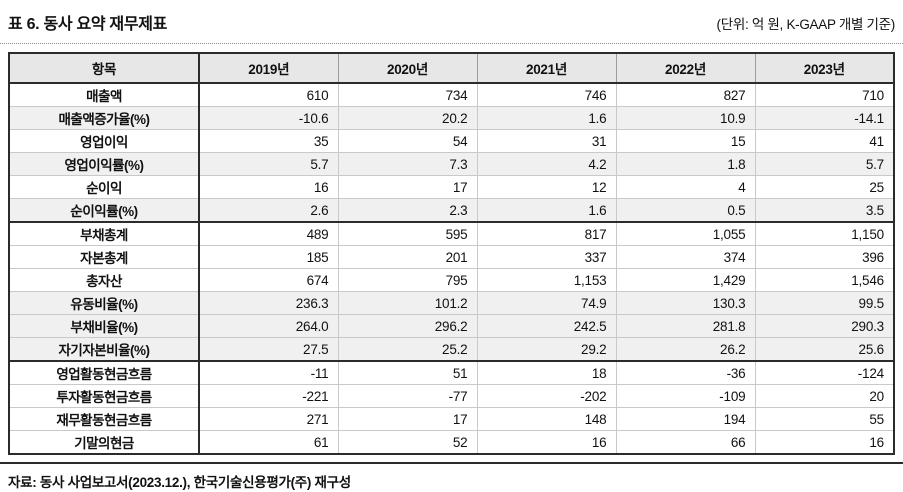 The height and width of the screenshot is (492, 903). Describe the element at coordinates (451, 463) in the screenshot. I see `footer-divider` at that location.